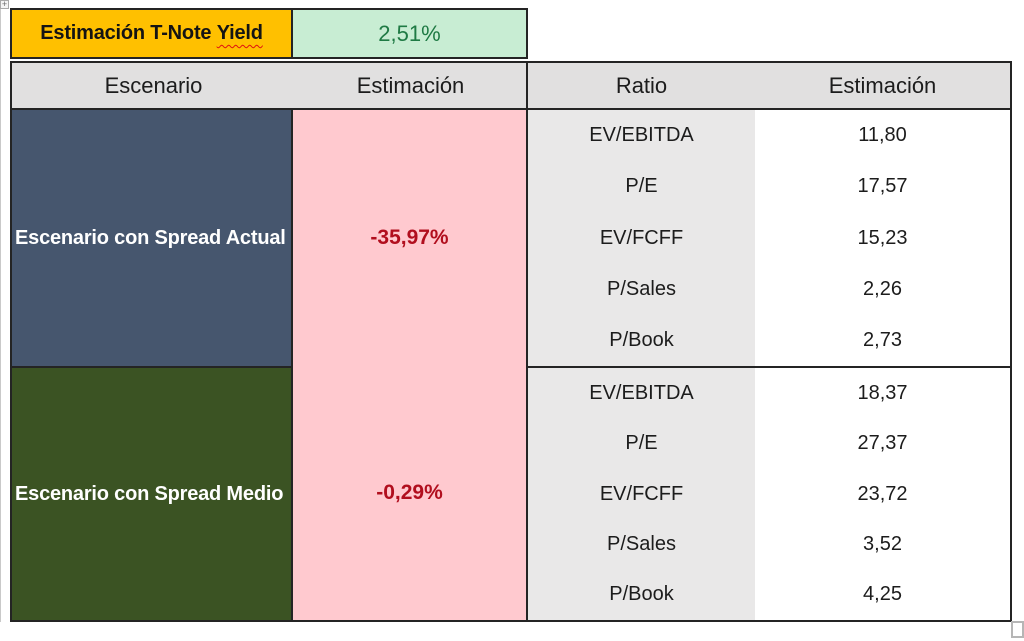  Describe the element at coordinates (769, 289) in the screenshot. I see `table-row: P/Sales 2,26` at that location.